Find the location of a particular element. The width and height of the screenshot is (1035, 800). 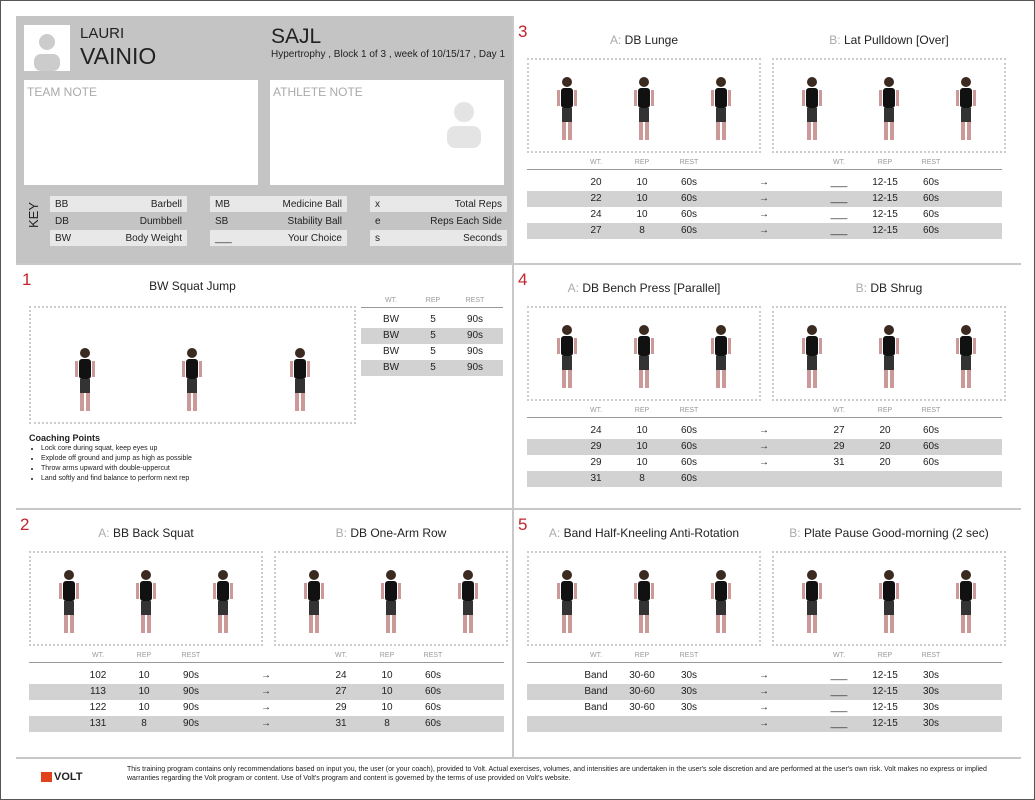

section-number: 1 is located at coordinates (27, 279).